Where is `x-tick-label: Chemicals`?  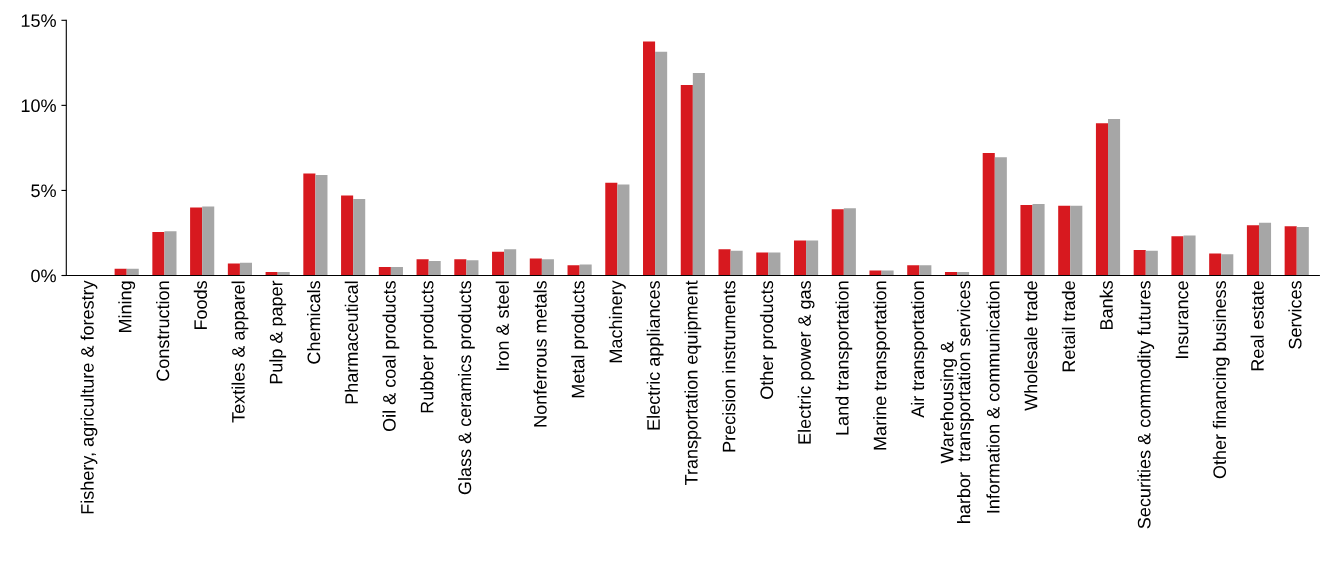 x-tick-label: Chemicals is located at coordinates (313, 322).